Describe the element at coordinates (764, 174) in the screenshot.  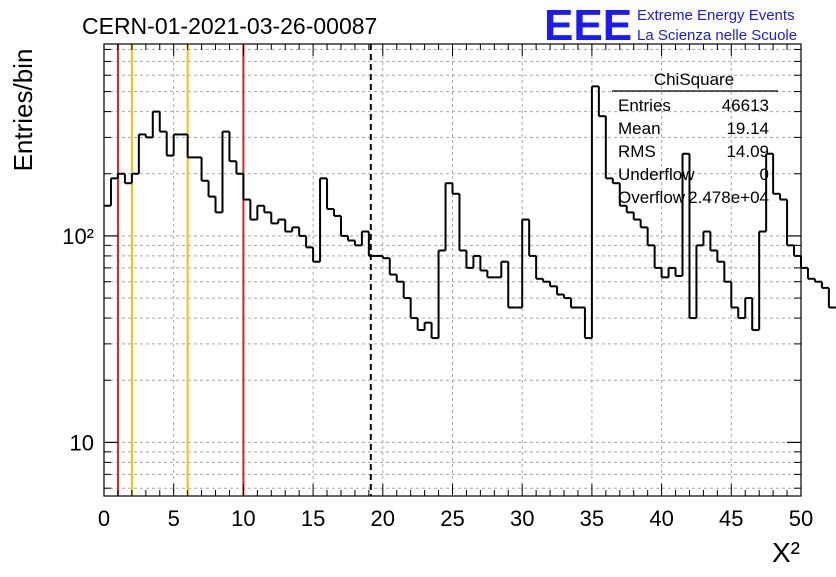
I see `stats-value-underflow: 0` at that location.